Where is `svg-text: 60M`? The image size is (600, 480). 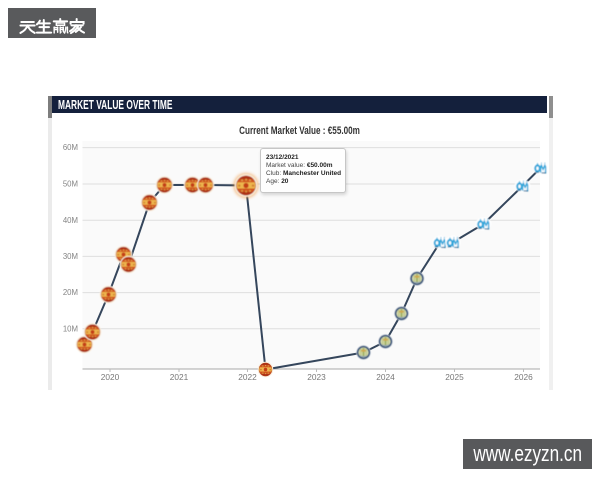 svg-text: 60M is located at coordinates (70, 147).